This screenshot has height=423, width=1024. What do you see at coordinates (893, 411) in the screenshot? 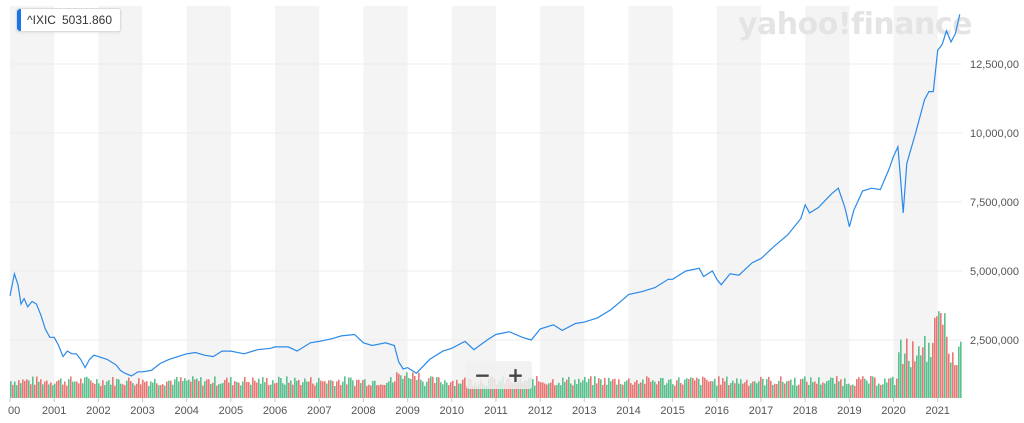
I see `x-tick-label: 2020` at bounding box center [893, 411].